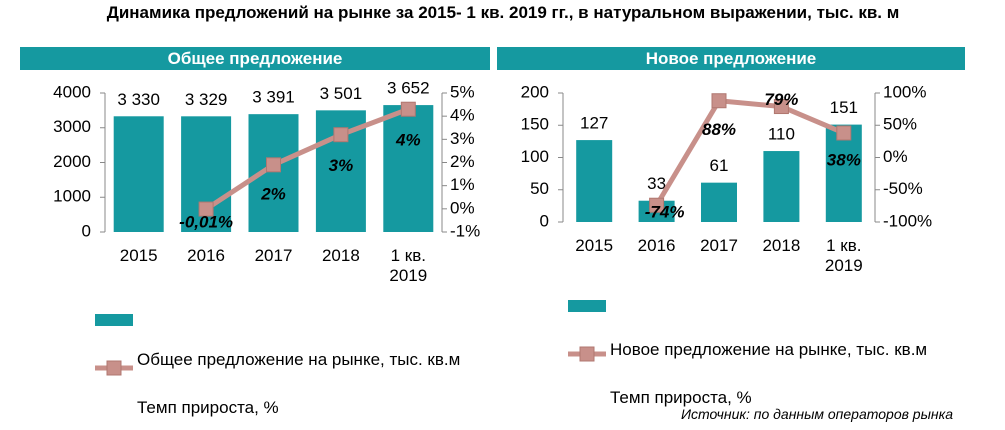 This screenshot has width=1005, height=430. Describe the element at coordinates (900, 124) in the screenshot. I see `y2-tick-label: 50%` at that location.